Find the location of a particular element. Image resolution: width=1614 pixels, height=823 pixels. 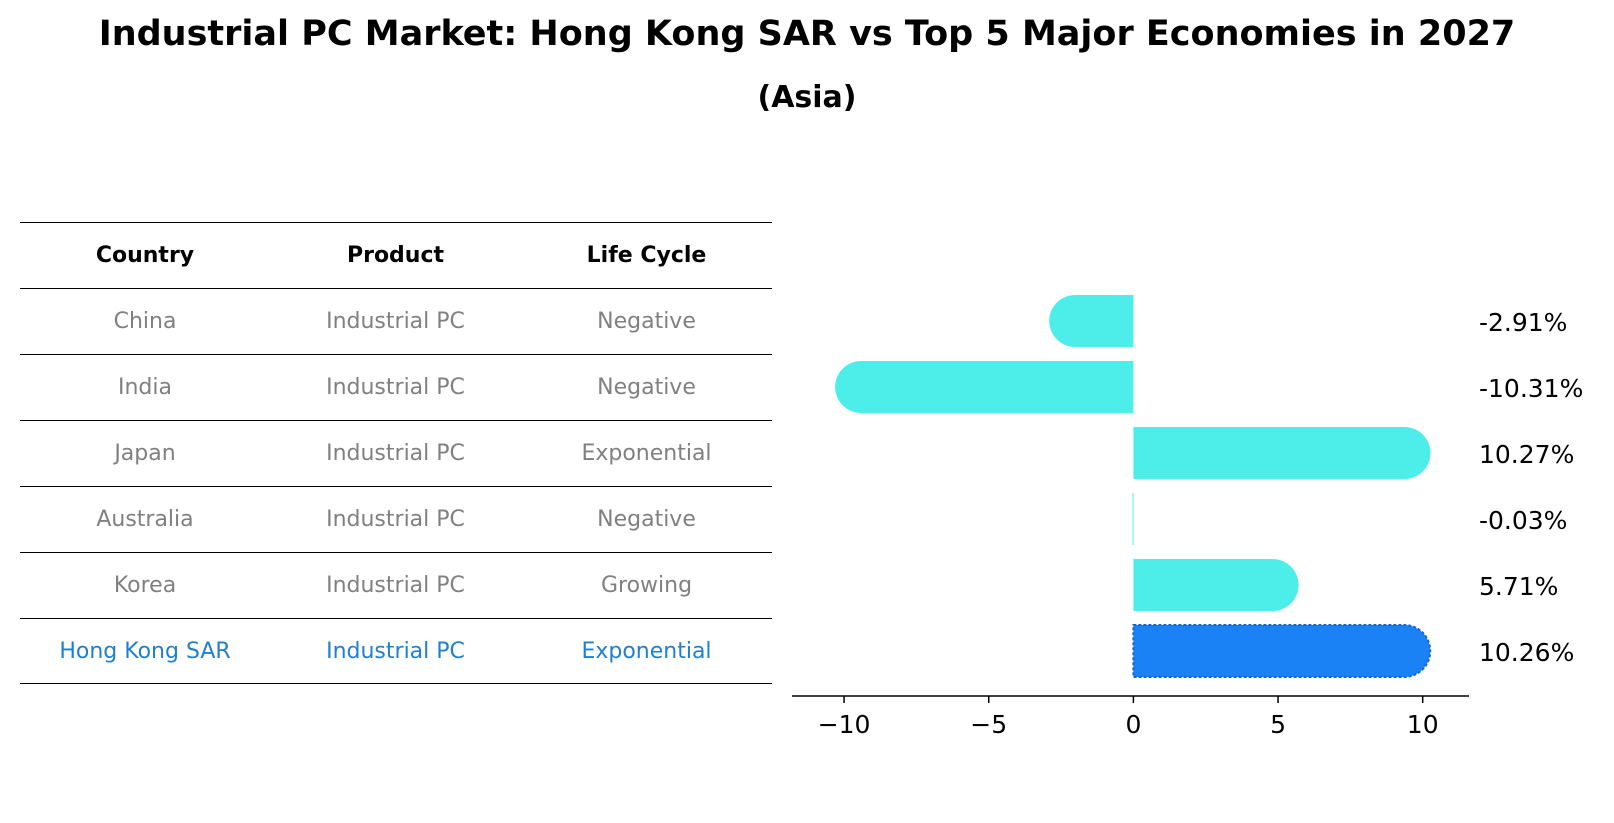

table-header-row: Country Product Life Cycle is located at coordinates (396, 255).